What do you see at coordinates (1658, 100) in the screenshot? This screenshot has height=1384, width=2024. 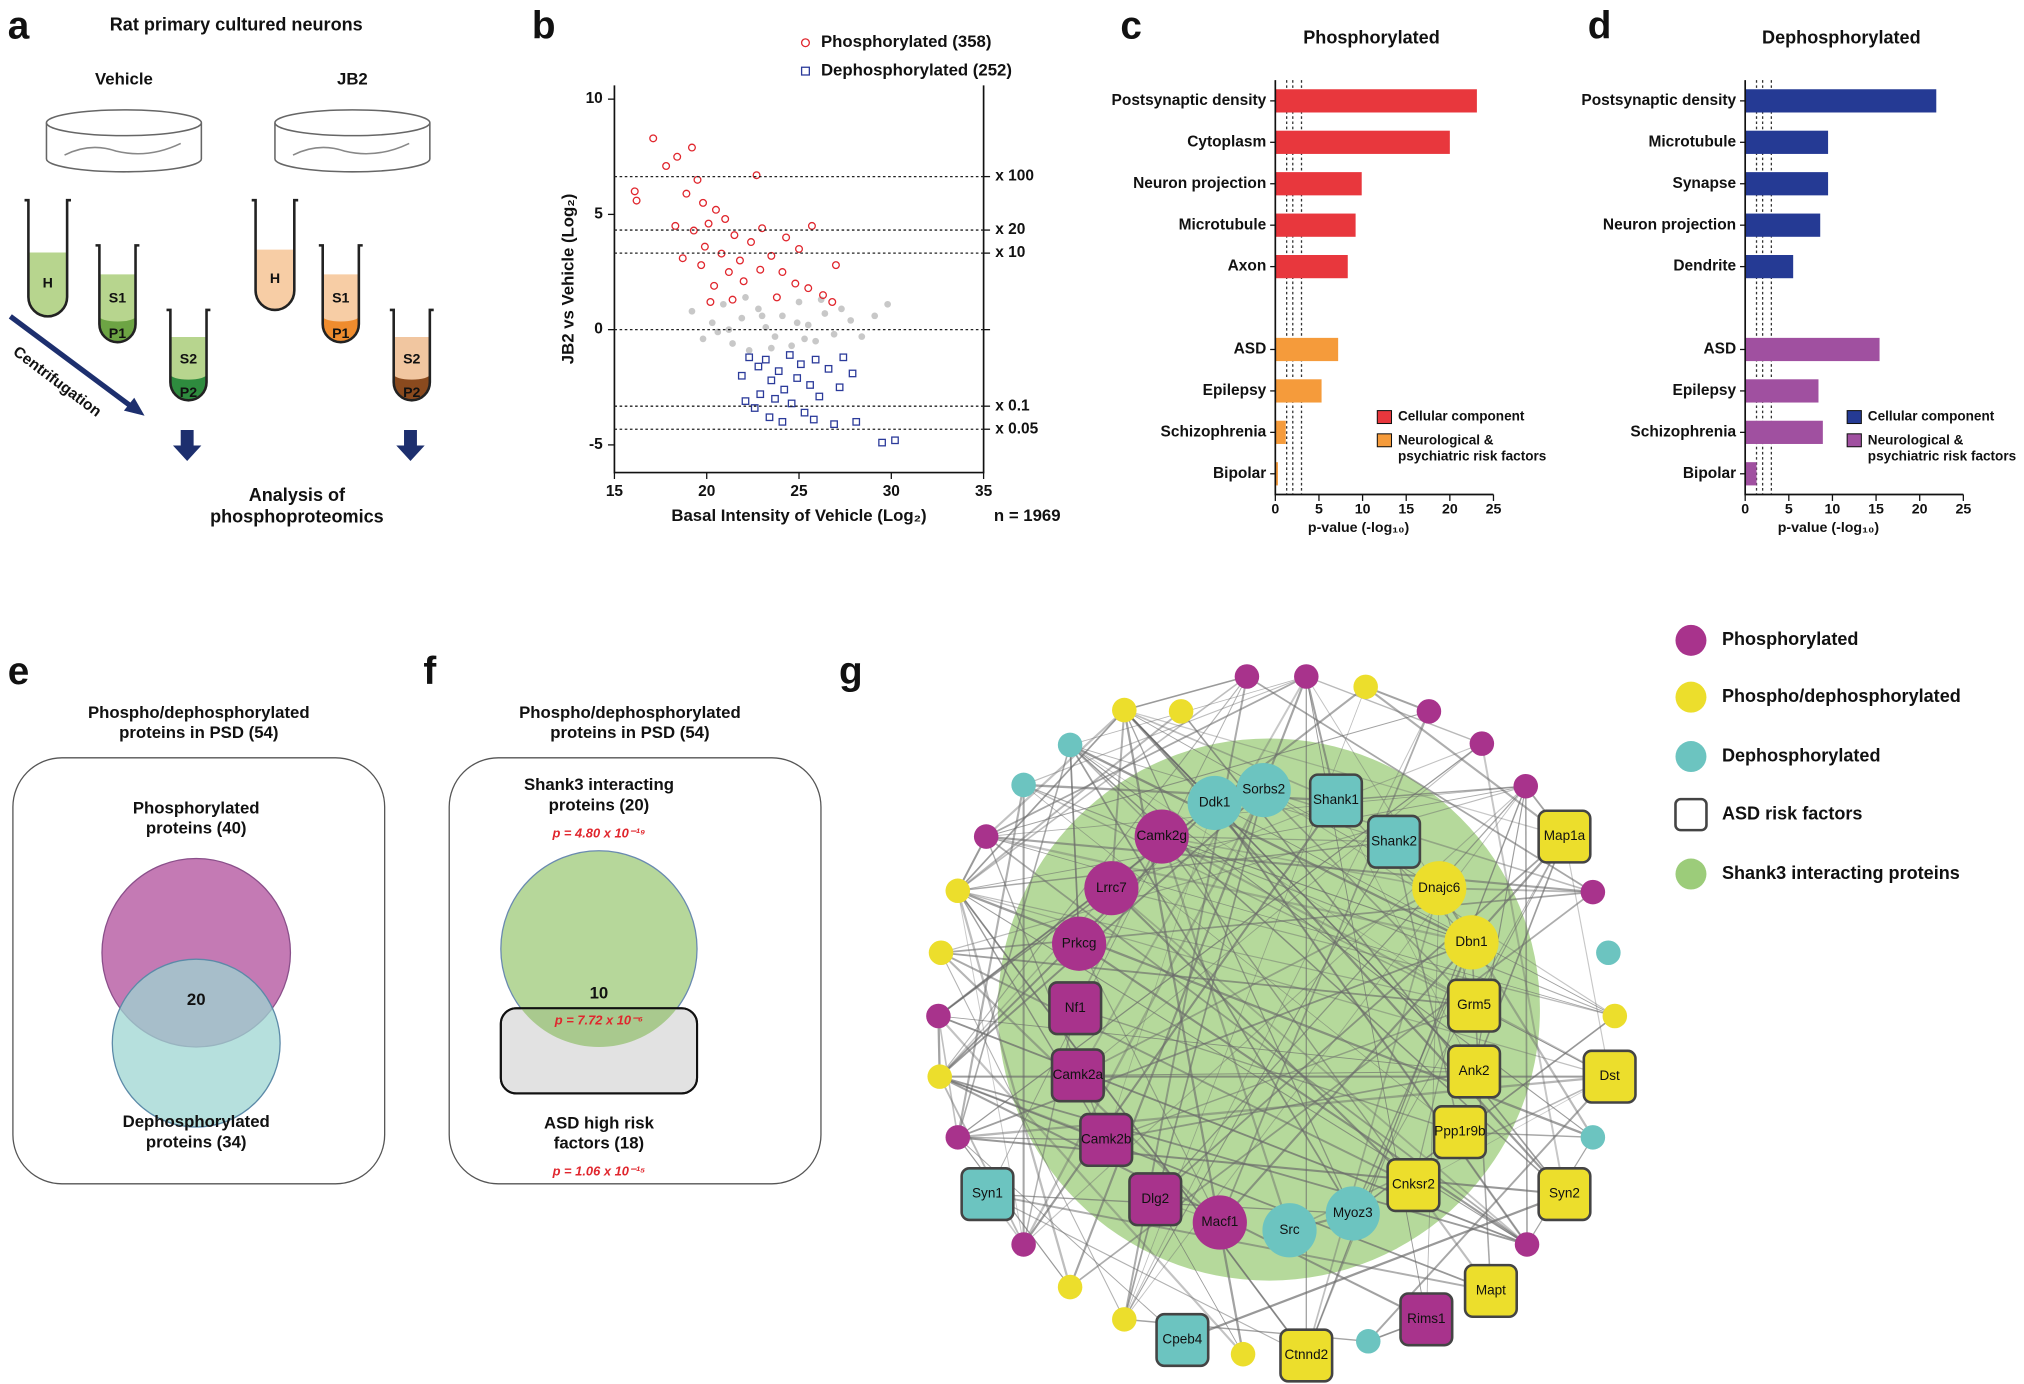 I see `y-tick-label: Postsynaptic density` at bounding box center [1658, 100].